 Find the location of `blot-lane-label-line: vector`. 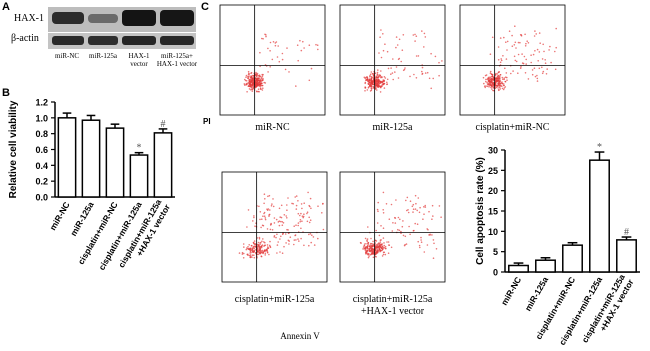

blot-lane-label-line: vector is located at coordinates (139, 64).